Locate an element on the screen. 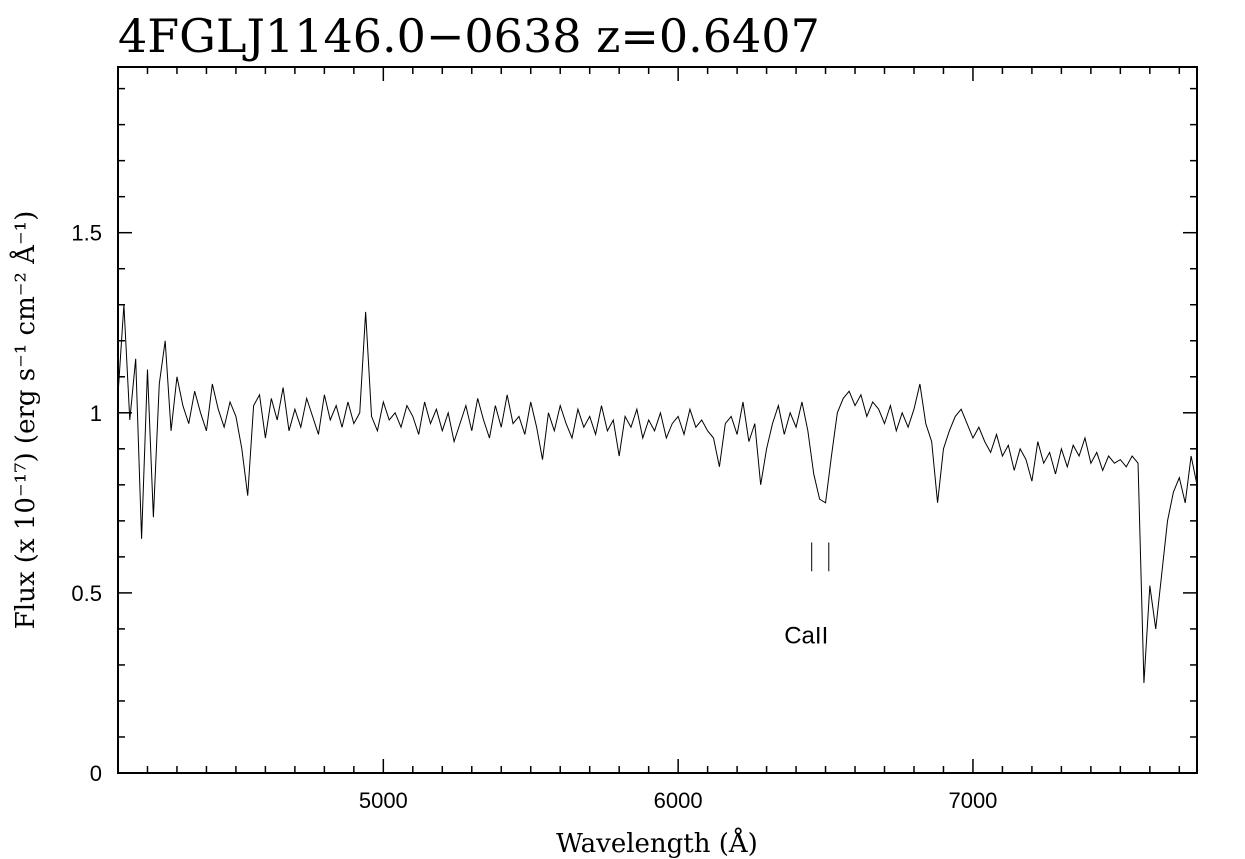 Image resolution: width=1245 pixels, height=859 pixels. x-tick-label: 6000 is located at coordinates (678, 800).